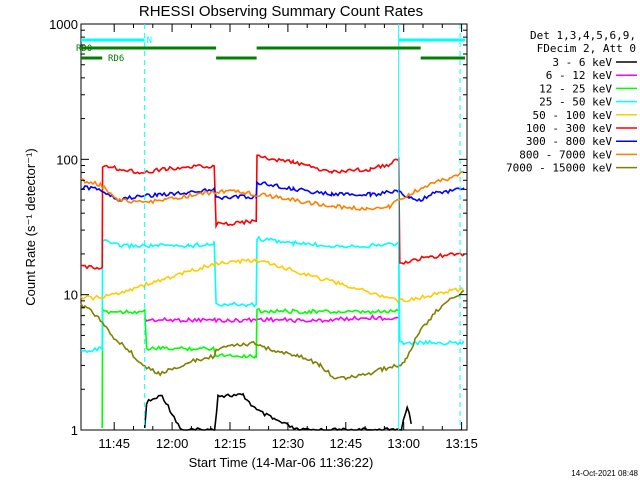 Image resolution: width=640 pixels, height=480 pixels. Describe the element at coordinates (74, 430) in the screenshot. I see `y-tick-label: 1` at that location.